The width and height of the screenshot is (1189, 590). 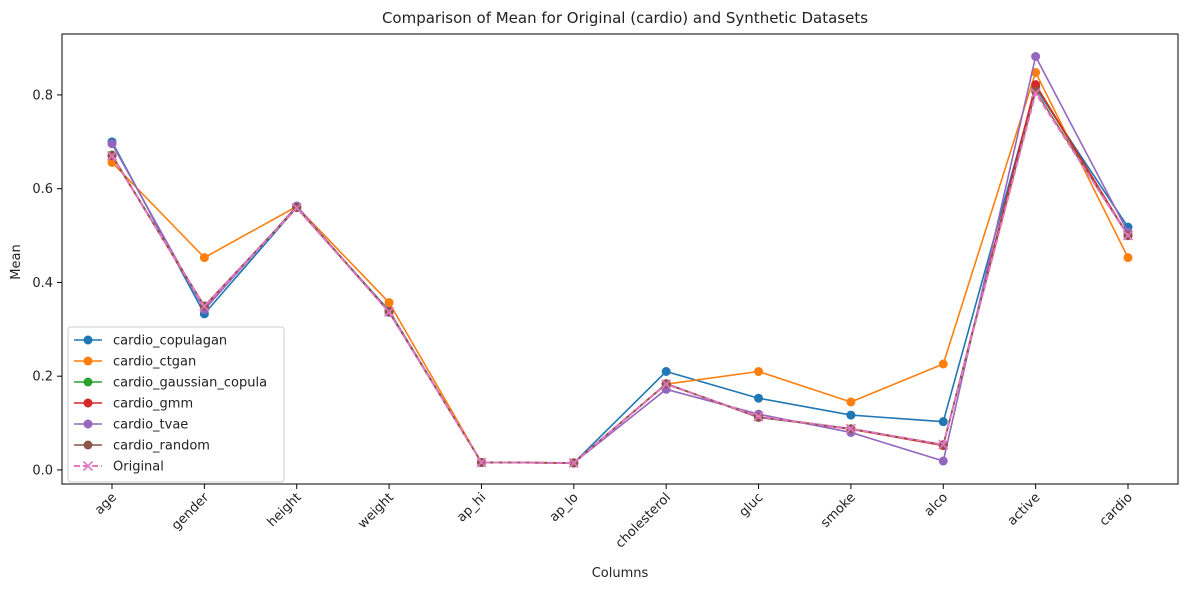 I want to click on legend-box, so click(x=176, y=404).